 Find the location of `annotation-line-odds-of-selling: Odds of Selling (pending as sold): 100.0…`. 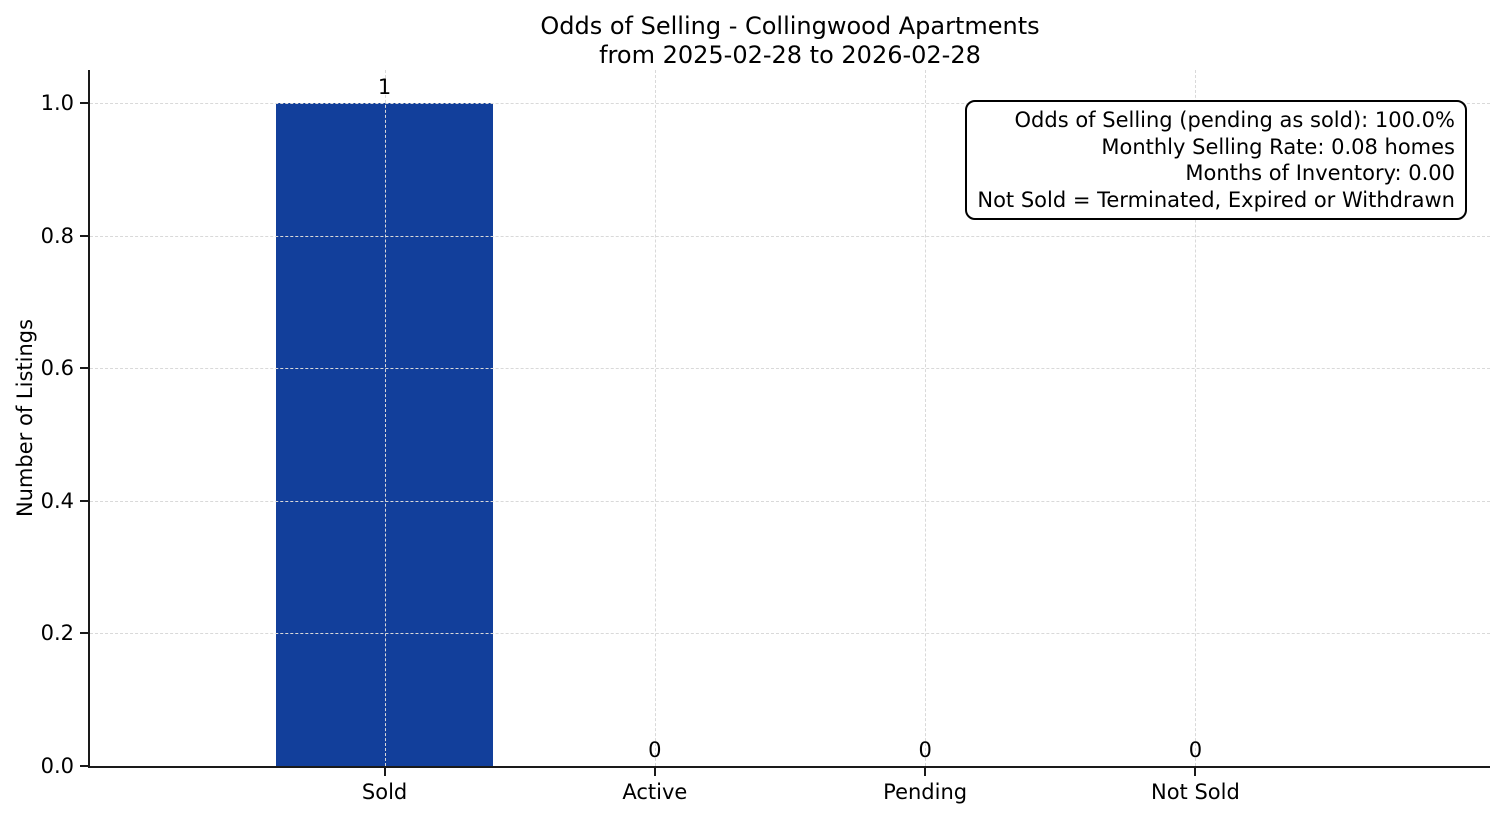

annotation-line-odds-of-selling: Odds of Selling (pending as sold): 100.0… is located at coordinates (1234, 120).